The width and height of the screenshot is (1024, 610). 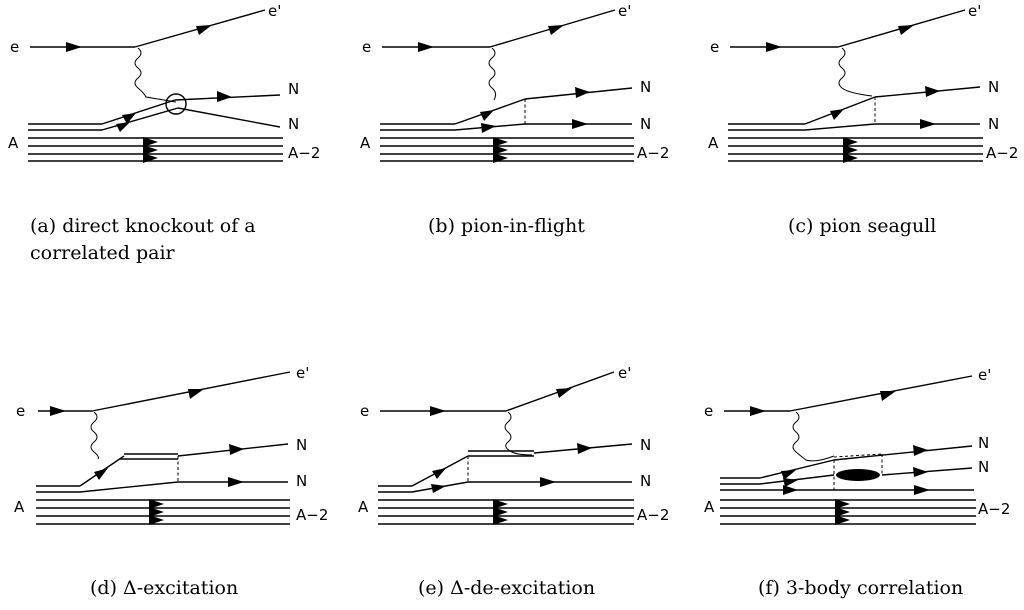 I want to click on caption-f: (f) 3-body correlation, so click(x=860, y=588).